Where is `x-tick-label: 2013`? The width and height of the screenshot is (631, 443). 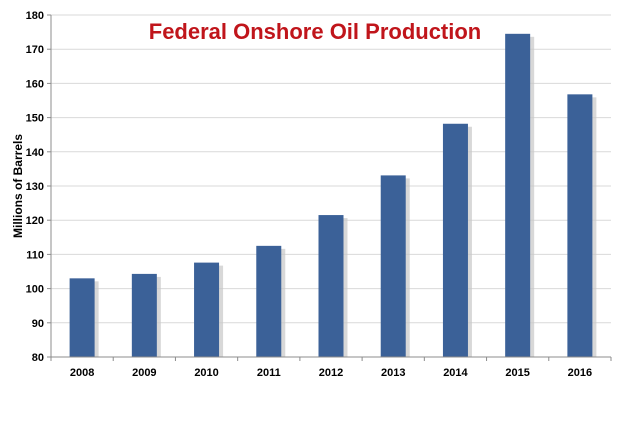 x-tick-label: 2013 is located at coordinates (393, 373).